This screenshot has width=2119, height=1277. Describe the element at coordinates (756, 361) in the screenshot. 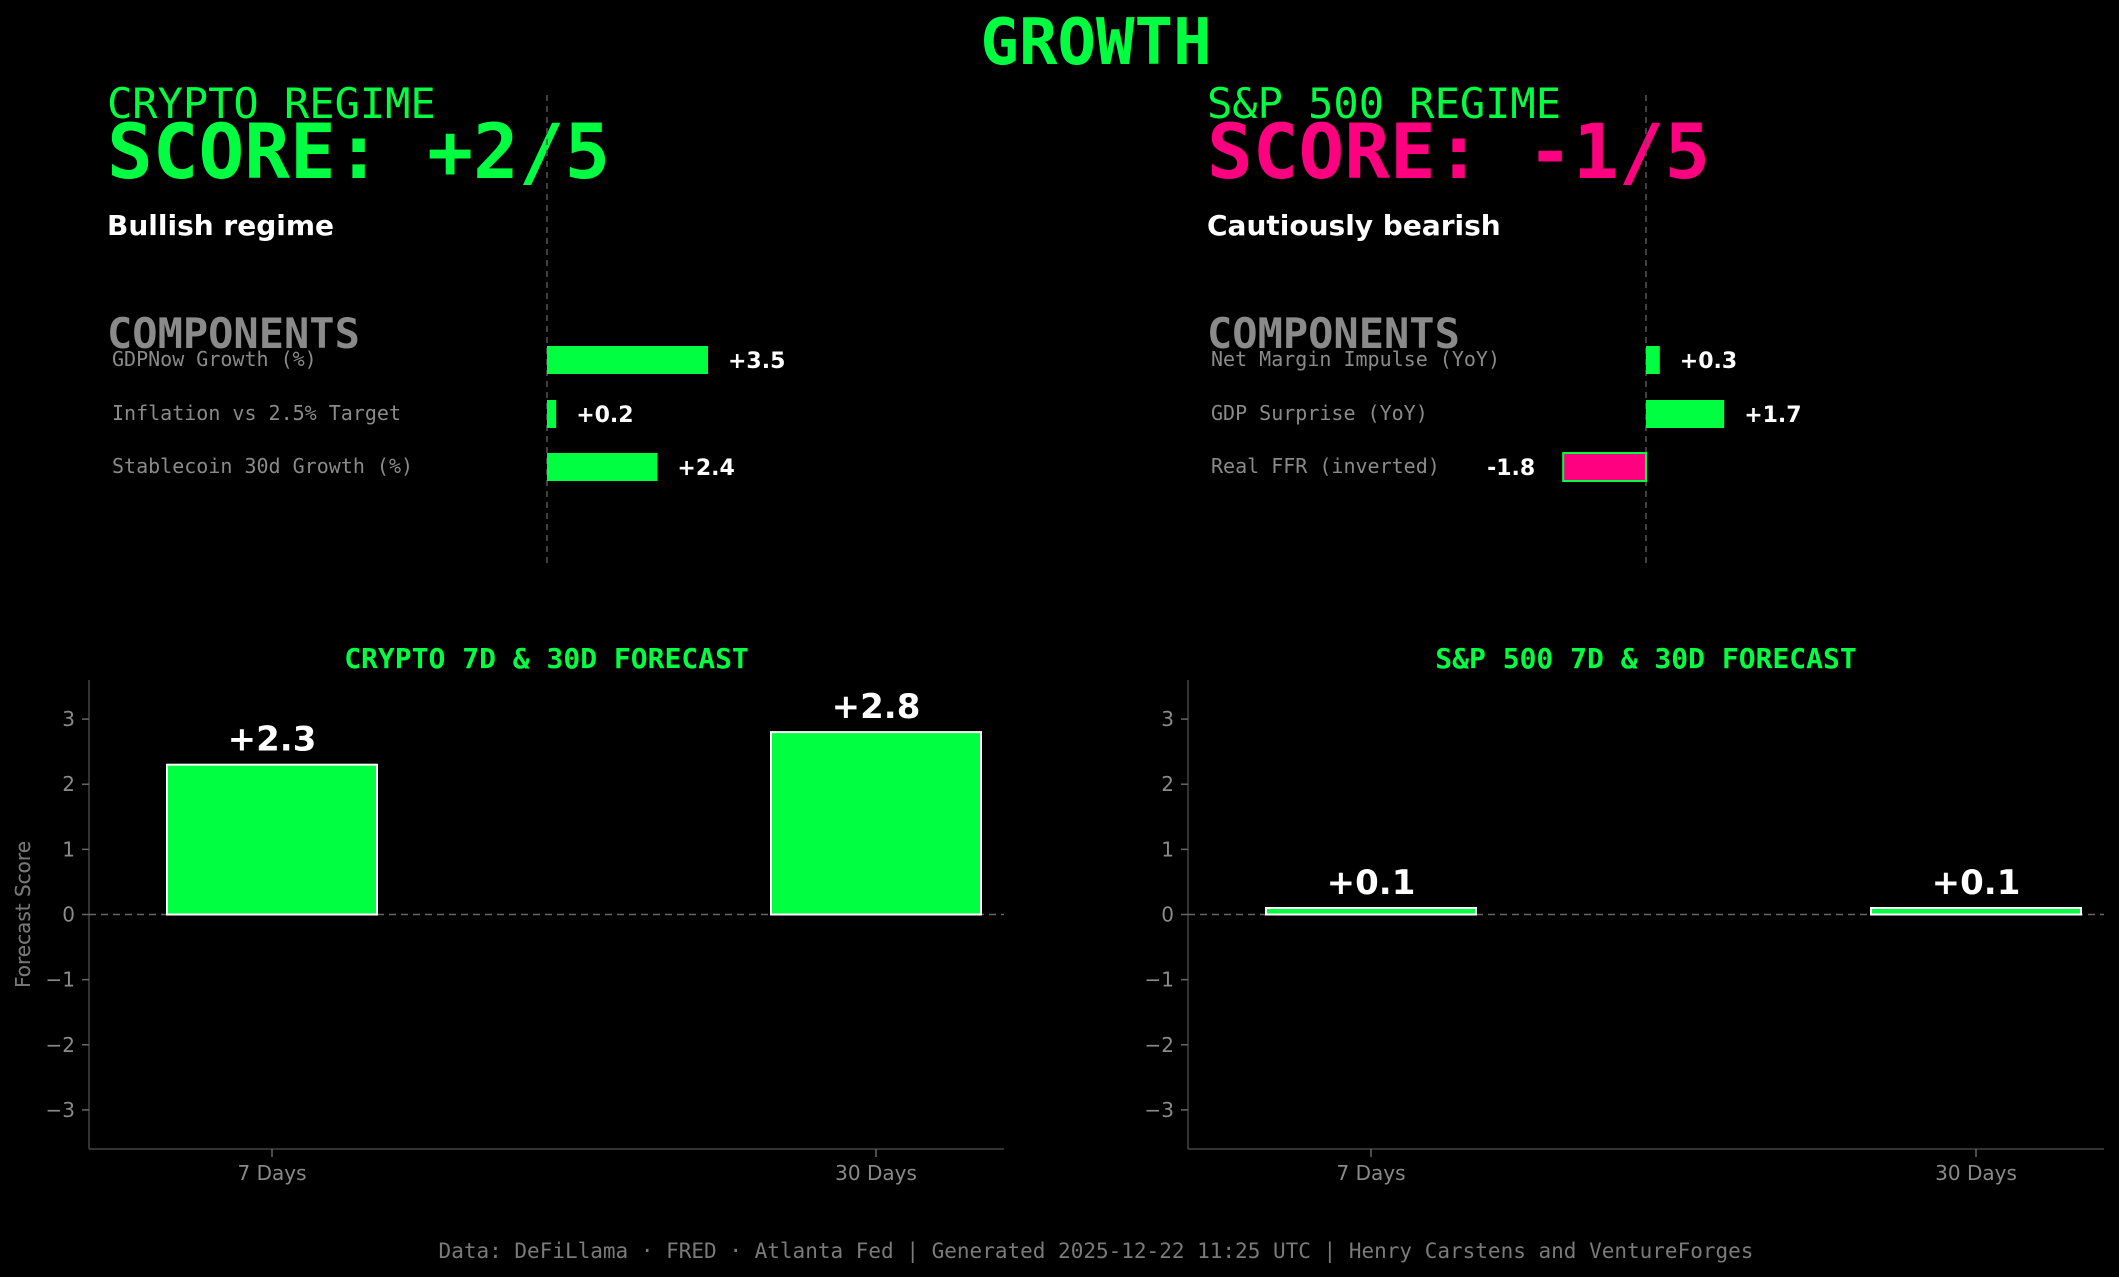

I see `crypto-component-value: +3.5` at that location.